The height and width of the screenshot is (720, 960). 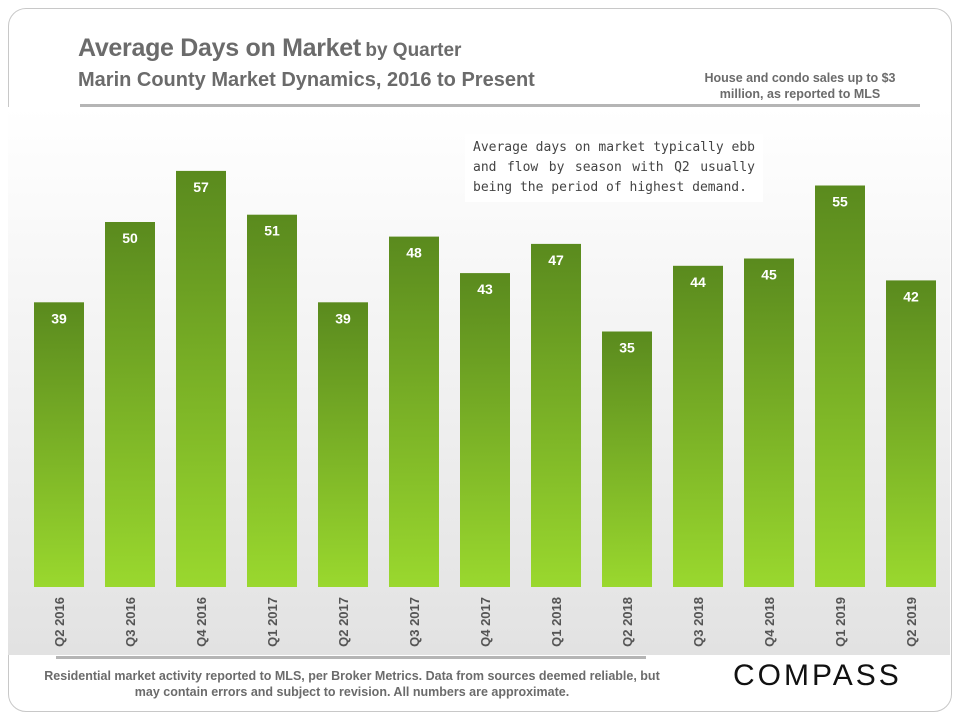 I want to click on category-label: Q3 2016, so click(x=130, y=622).